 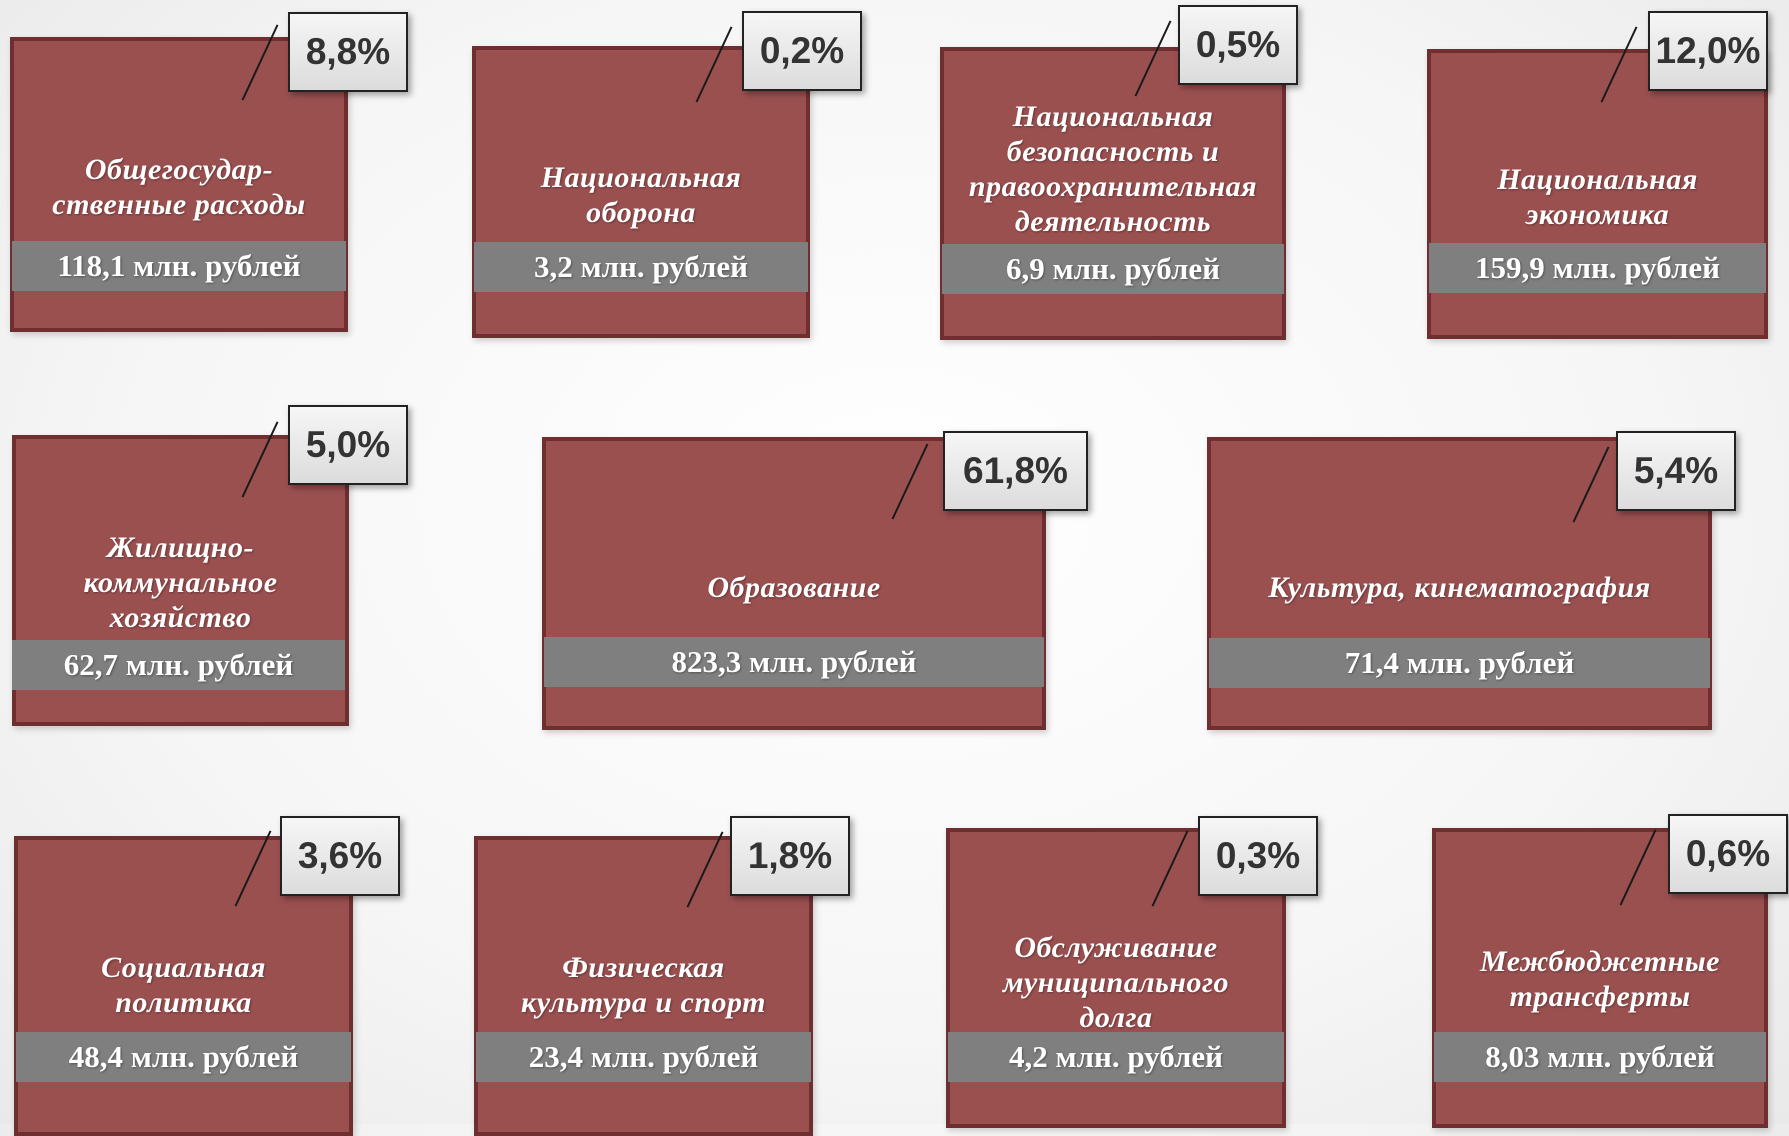 What do you see at coordinates (1238, 45) in the screenshot?
I see `percent-badge: 0,5%` at bounding box center [1238, 45].